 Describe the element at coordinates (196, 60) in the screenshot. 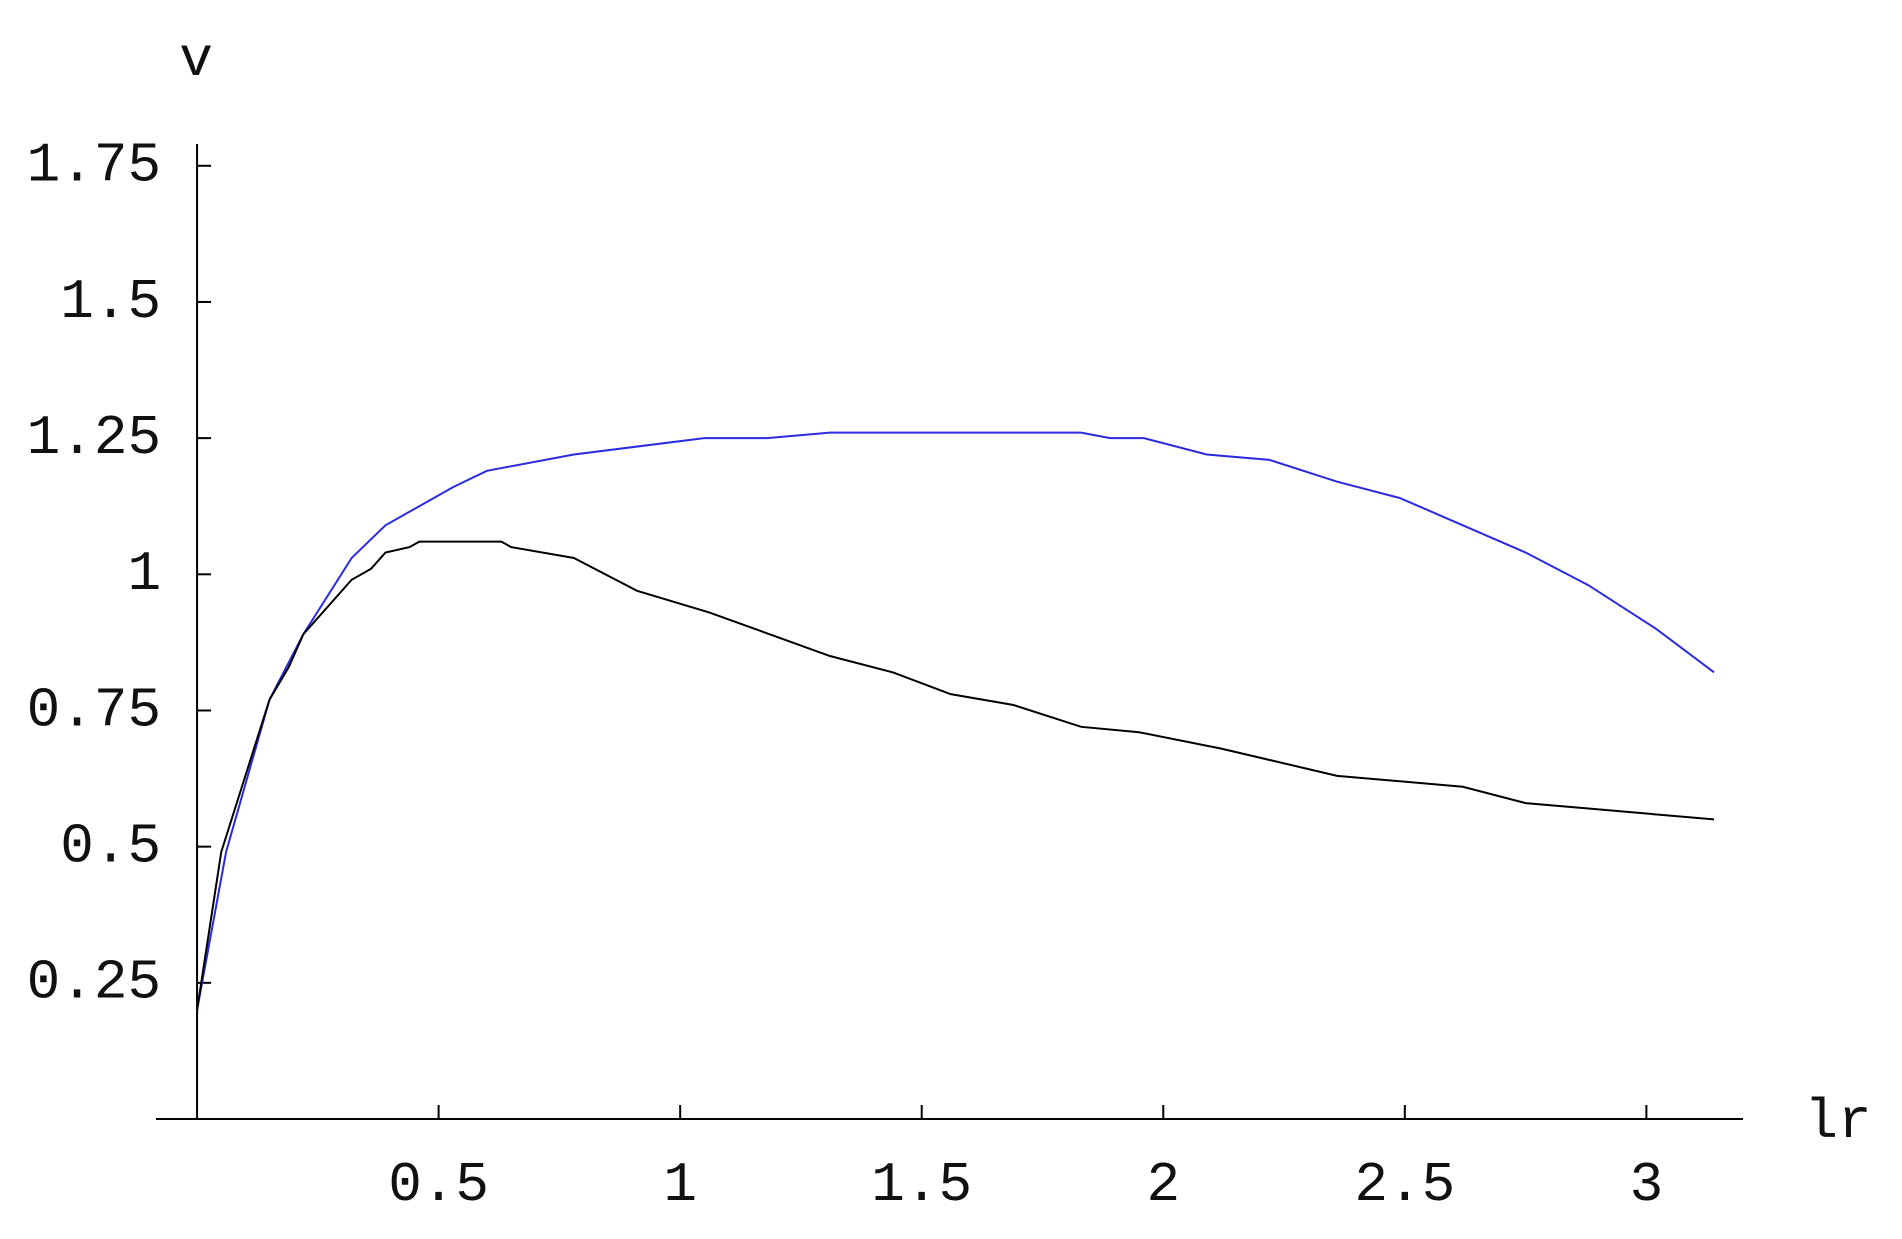

I see `y-axis-label: v` at that location.